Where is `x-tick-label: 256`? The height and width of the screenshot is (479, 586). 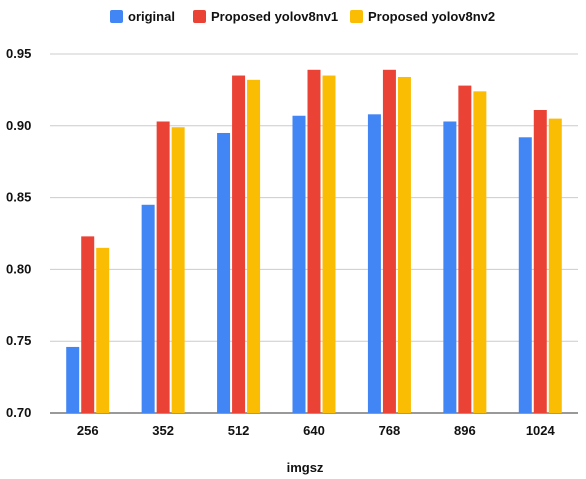 x-tick-label: 256 is located at coordinates (88, 430).